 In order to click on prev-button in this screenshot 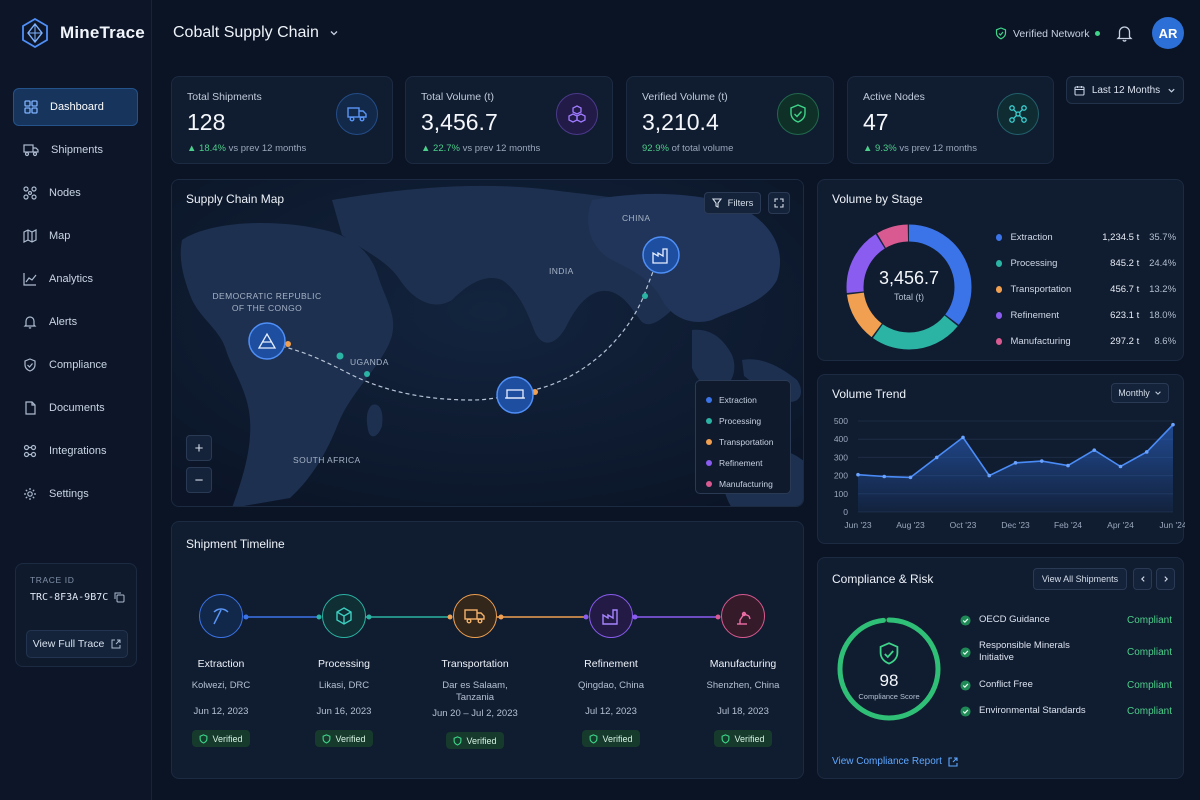, I will do `click(1142, 579)`.